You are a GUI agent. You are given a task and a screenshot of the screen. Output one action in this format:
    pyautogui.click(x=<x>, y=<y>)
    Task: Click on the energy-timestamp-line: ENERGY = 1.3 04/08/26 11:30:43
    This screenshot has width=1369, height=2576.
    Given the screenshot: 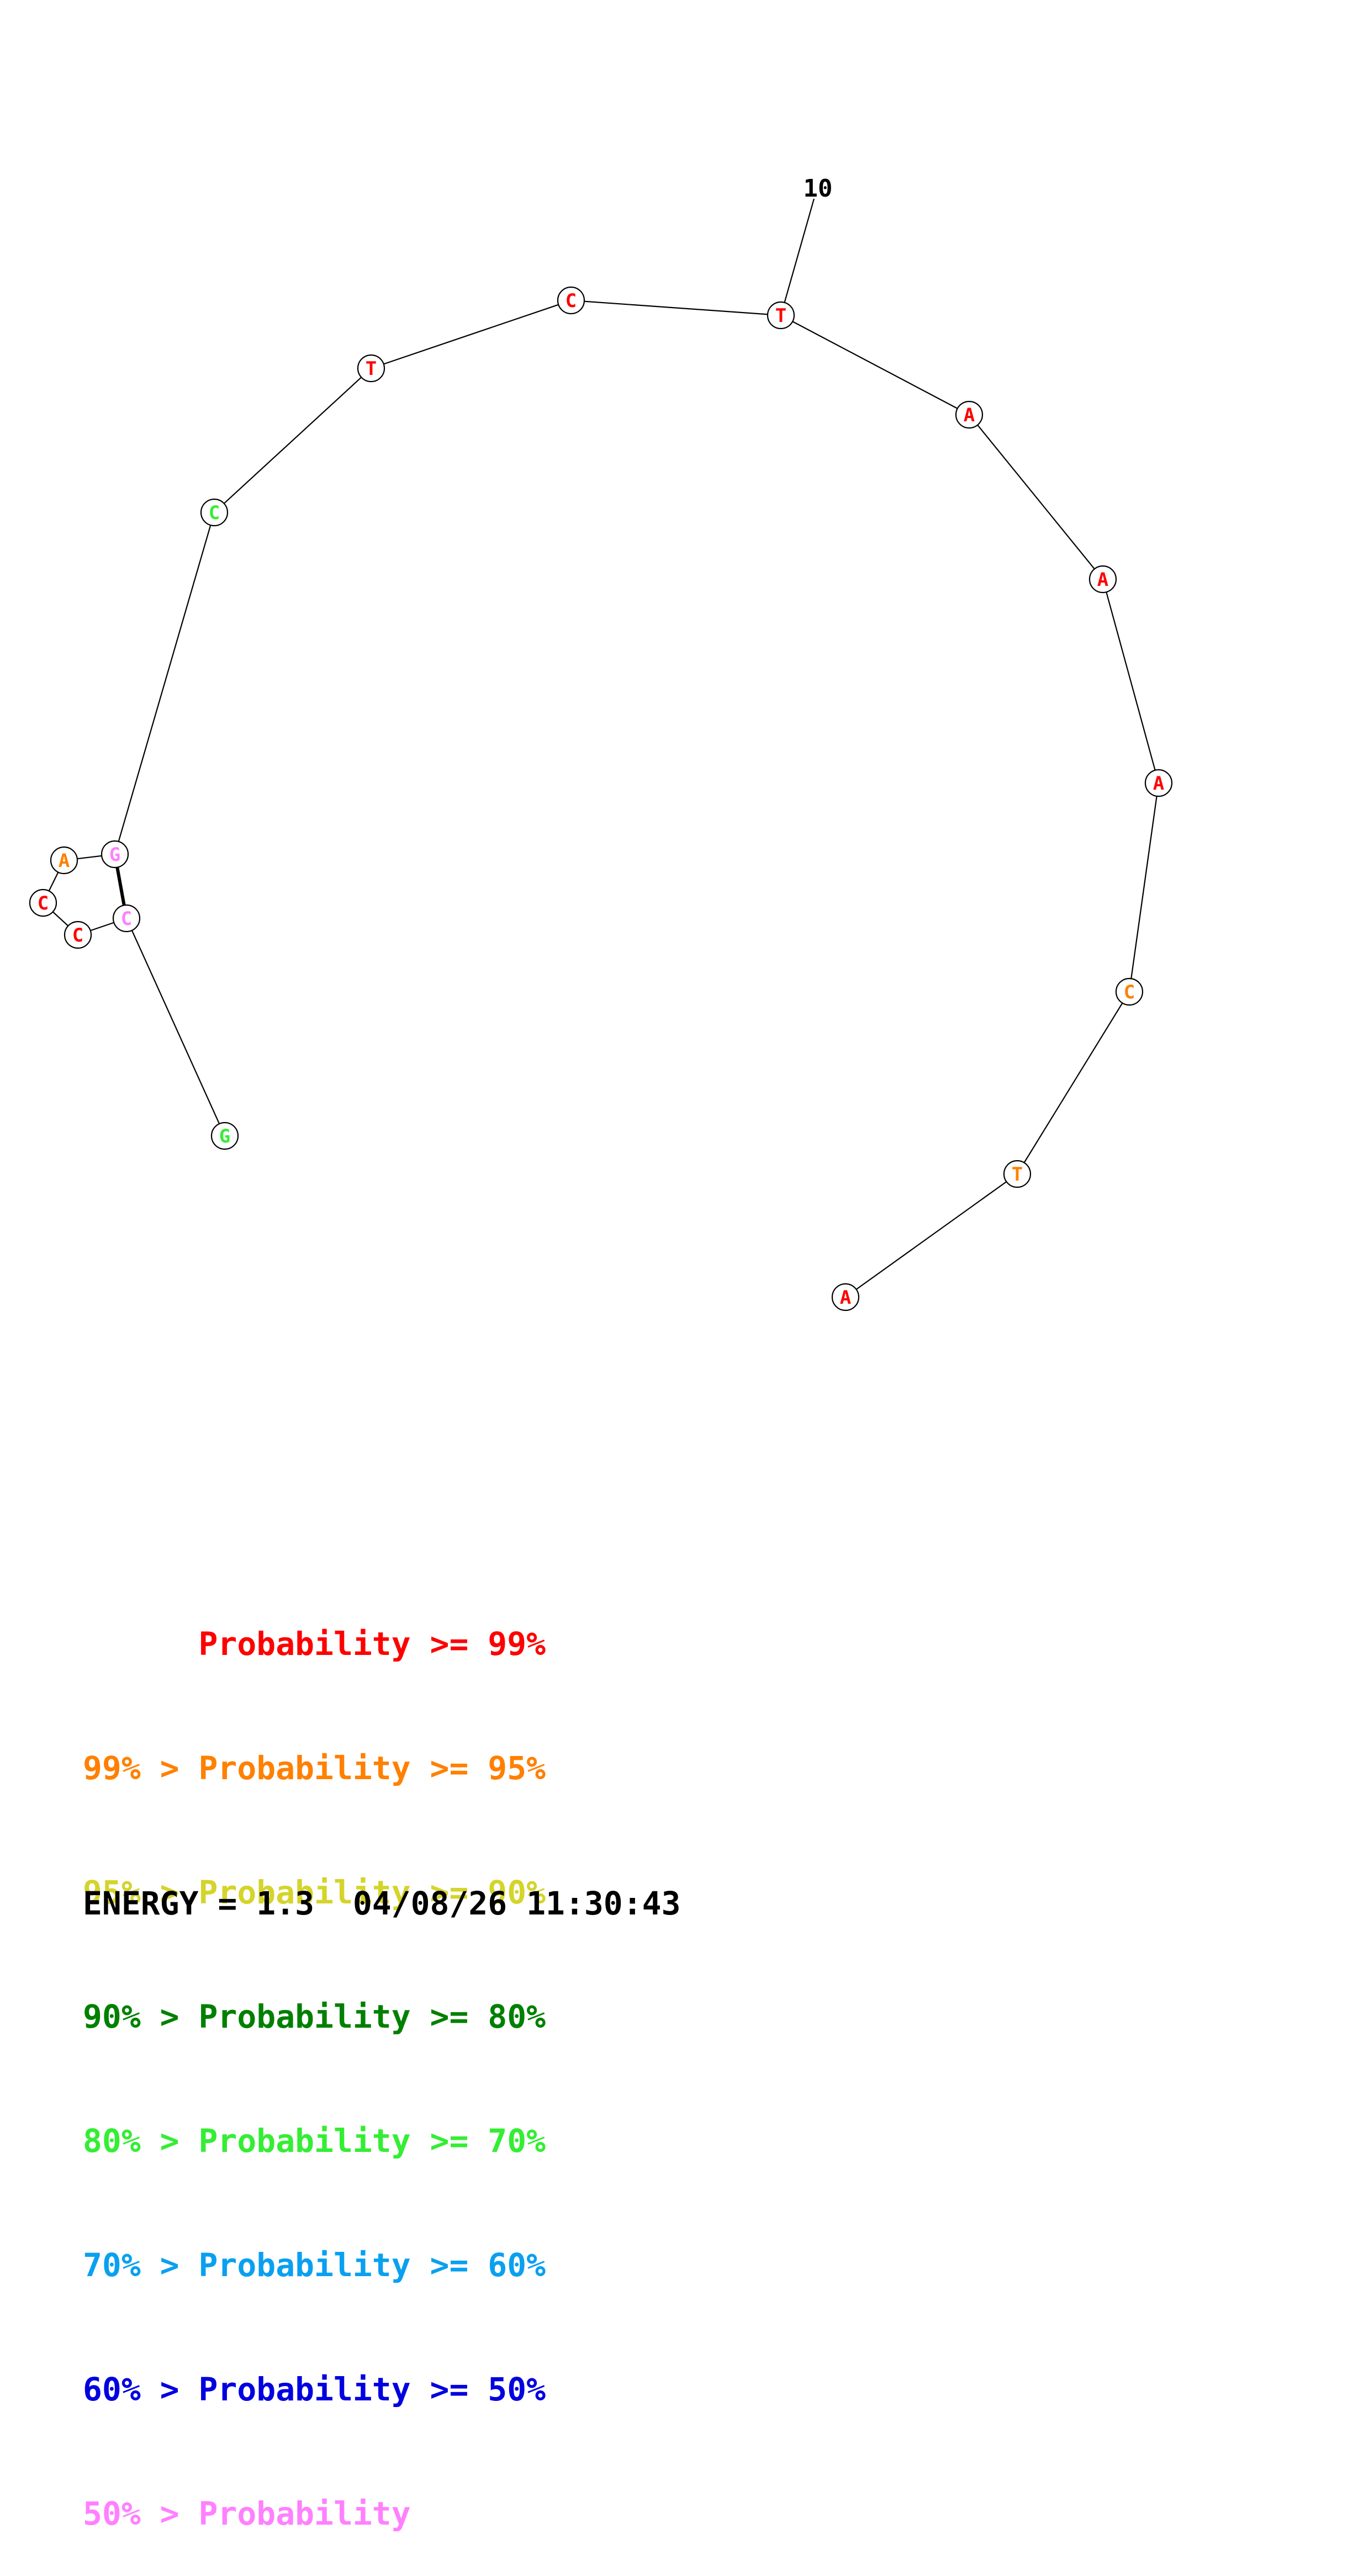 What is the action you would take?
    pyautogui.click(x=382, y=1903)
    